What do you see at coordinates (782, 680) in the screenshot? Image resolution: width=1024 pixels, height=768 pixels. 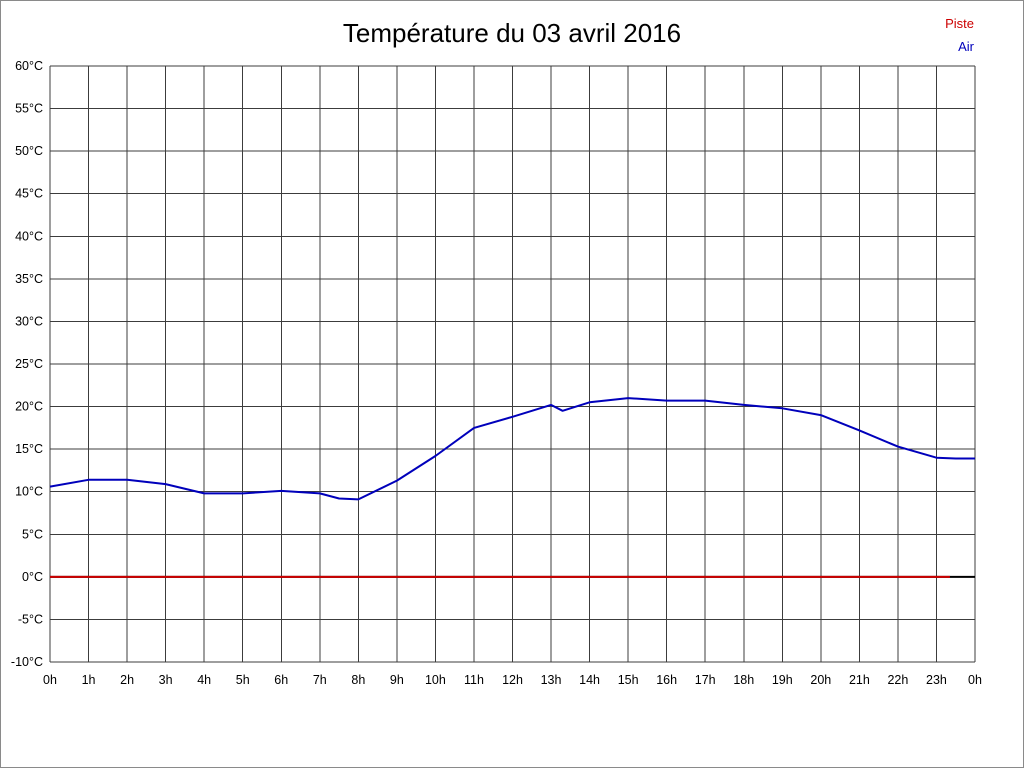 I see `x-tick-label: 19h` at bounding box center [782, 680].